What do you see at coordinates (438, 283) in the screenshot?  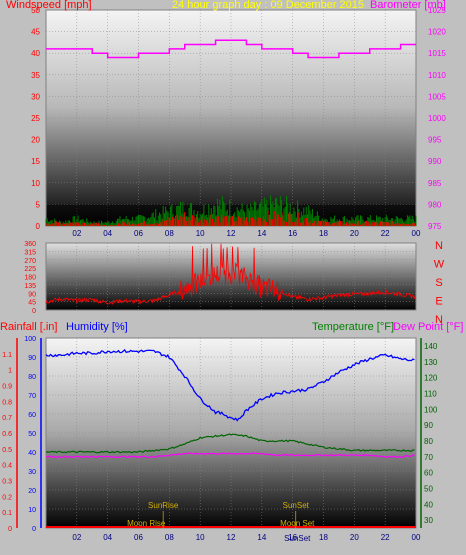 I see `compass-label: S` at bounding box center [438, 283].